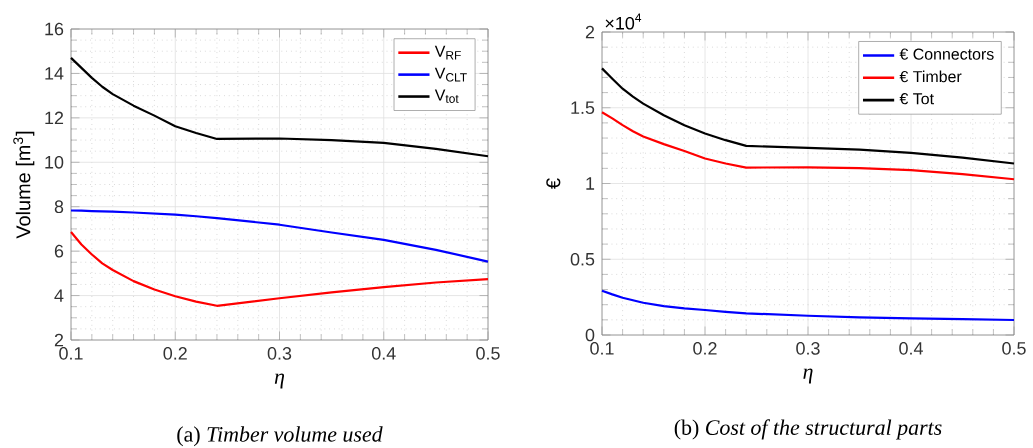 This screenshot has height=448, width=1033. Describe the element at coordinates (54, 29) in the screenshot. I see `y-tick-label: 16` at that location.